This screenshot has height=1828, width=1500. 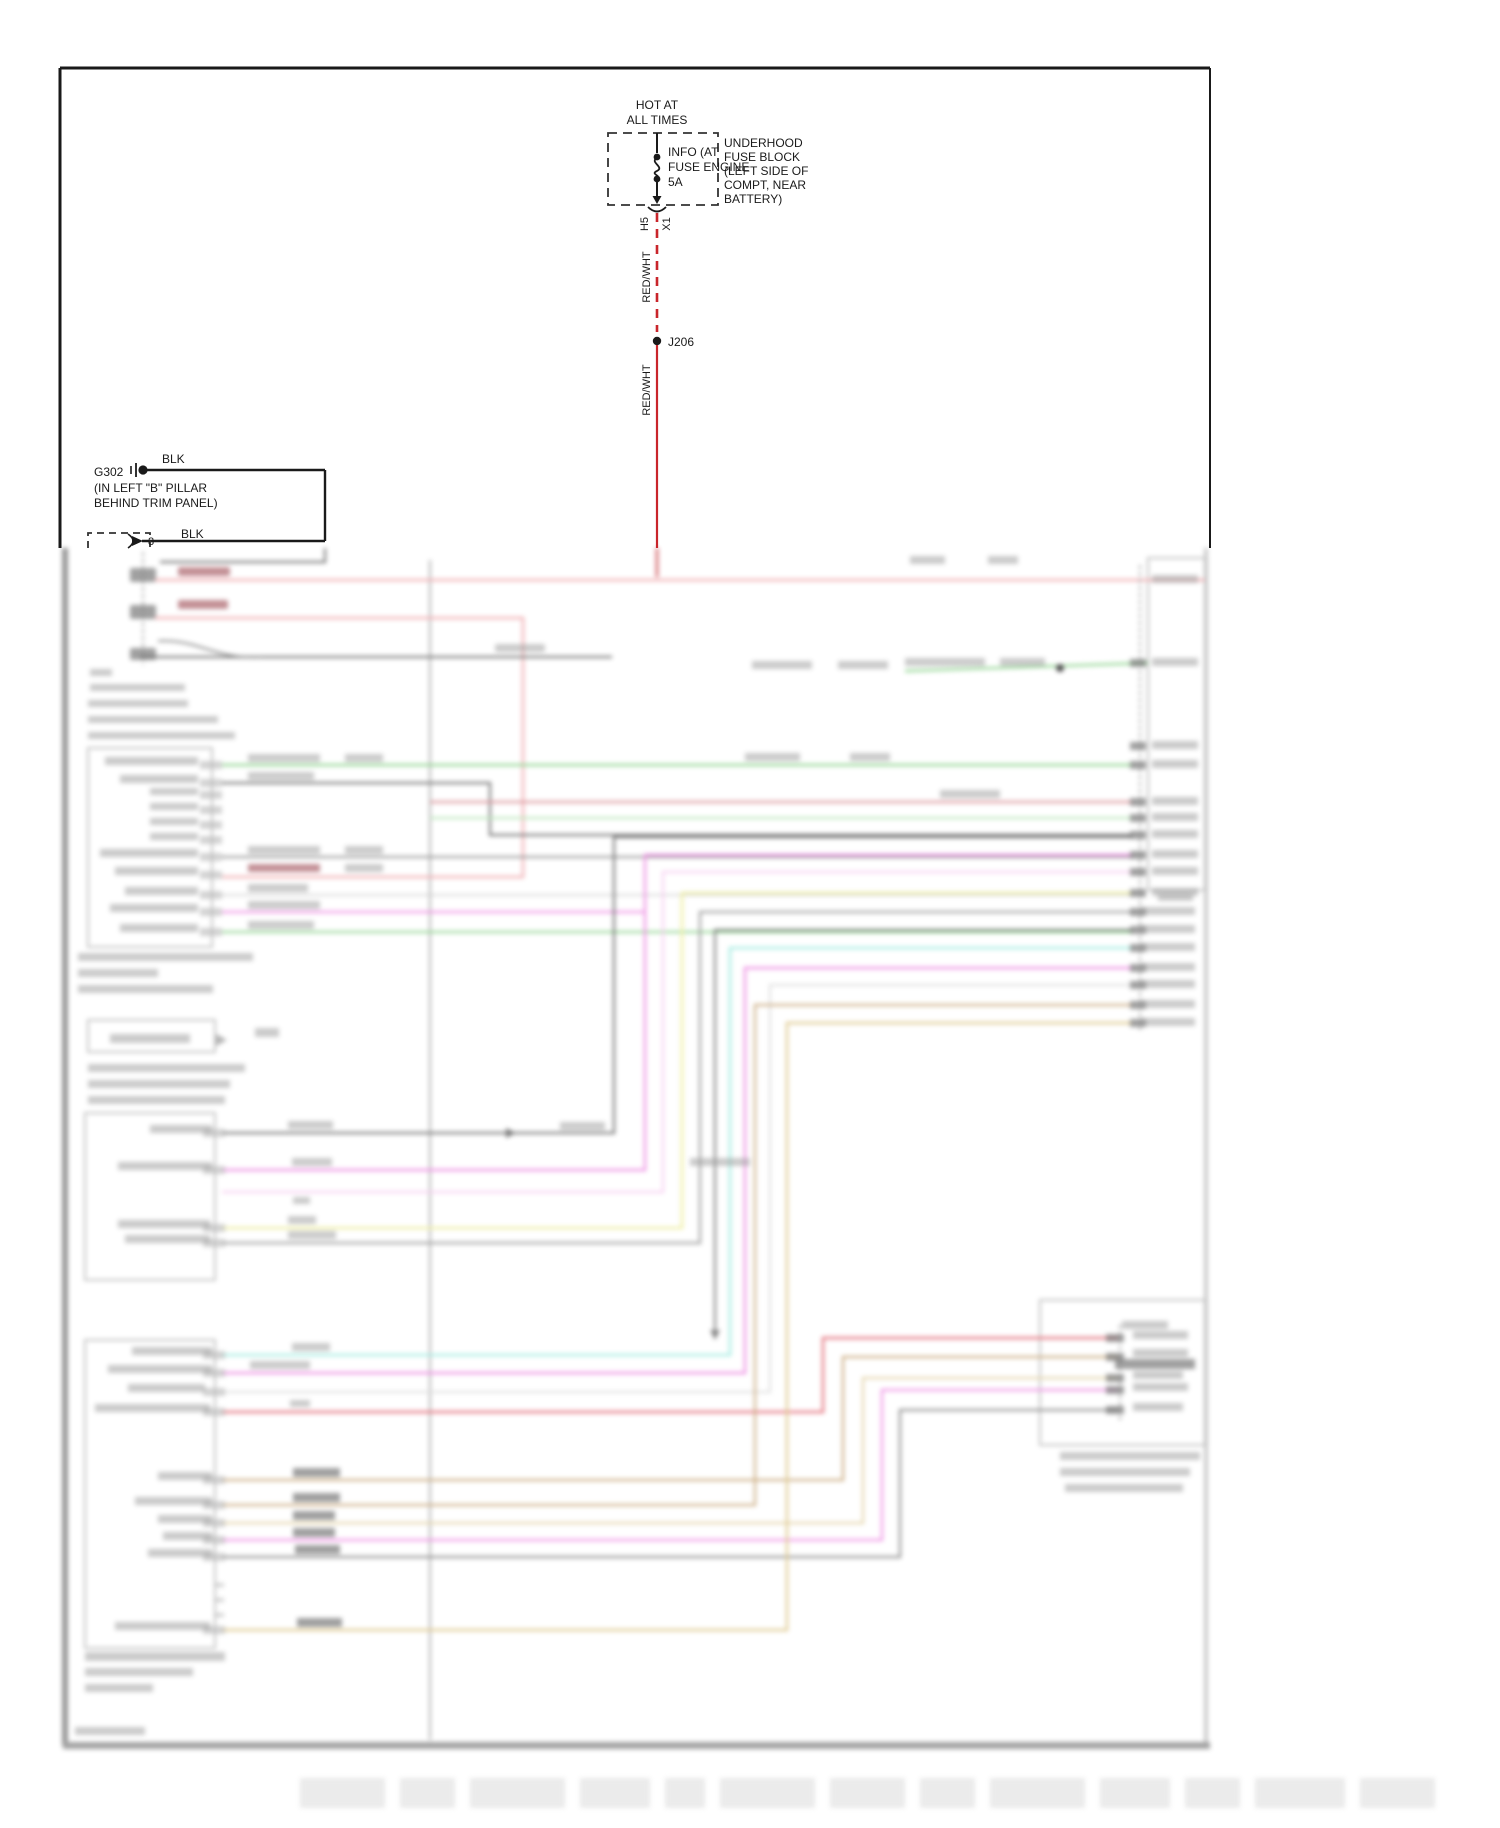 I want to click on fuse-name-line1: INFO (AT, so click(x=693, y=152).